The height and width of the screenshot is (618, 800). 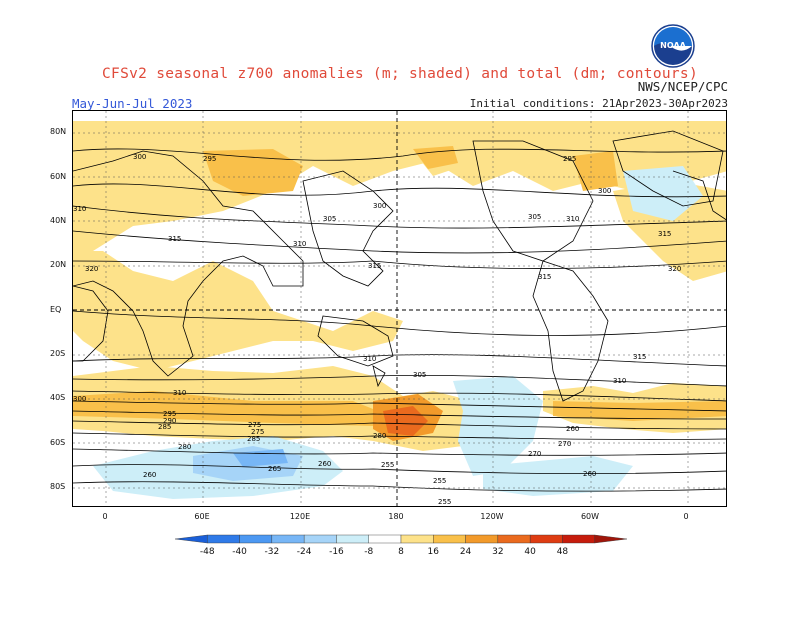 I want to click on lon-label-60e: 60E, so click(x=202, y=516).